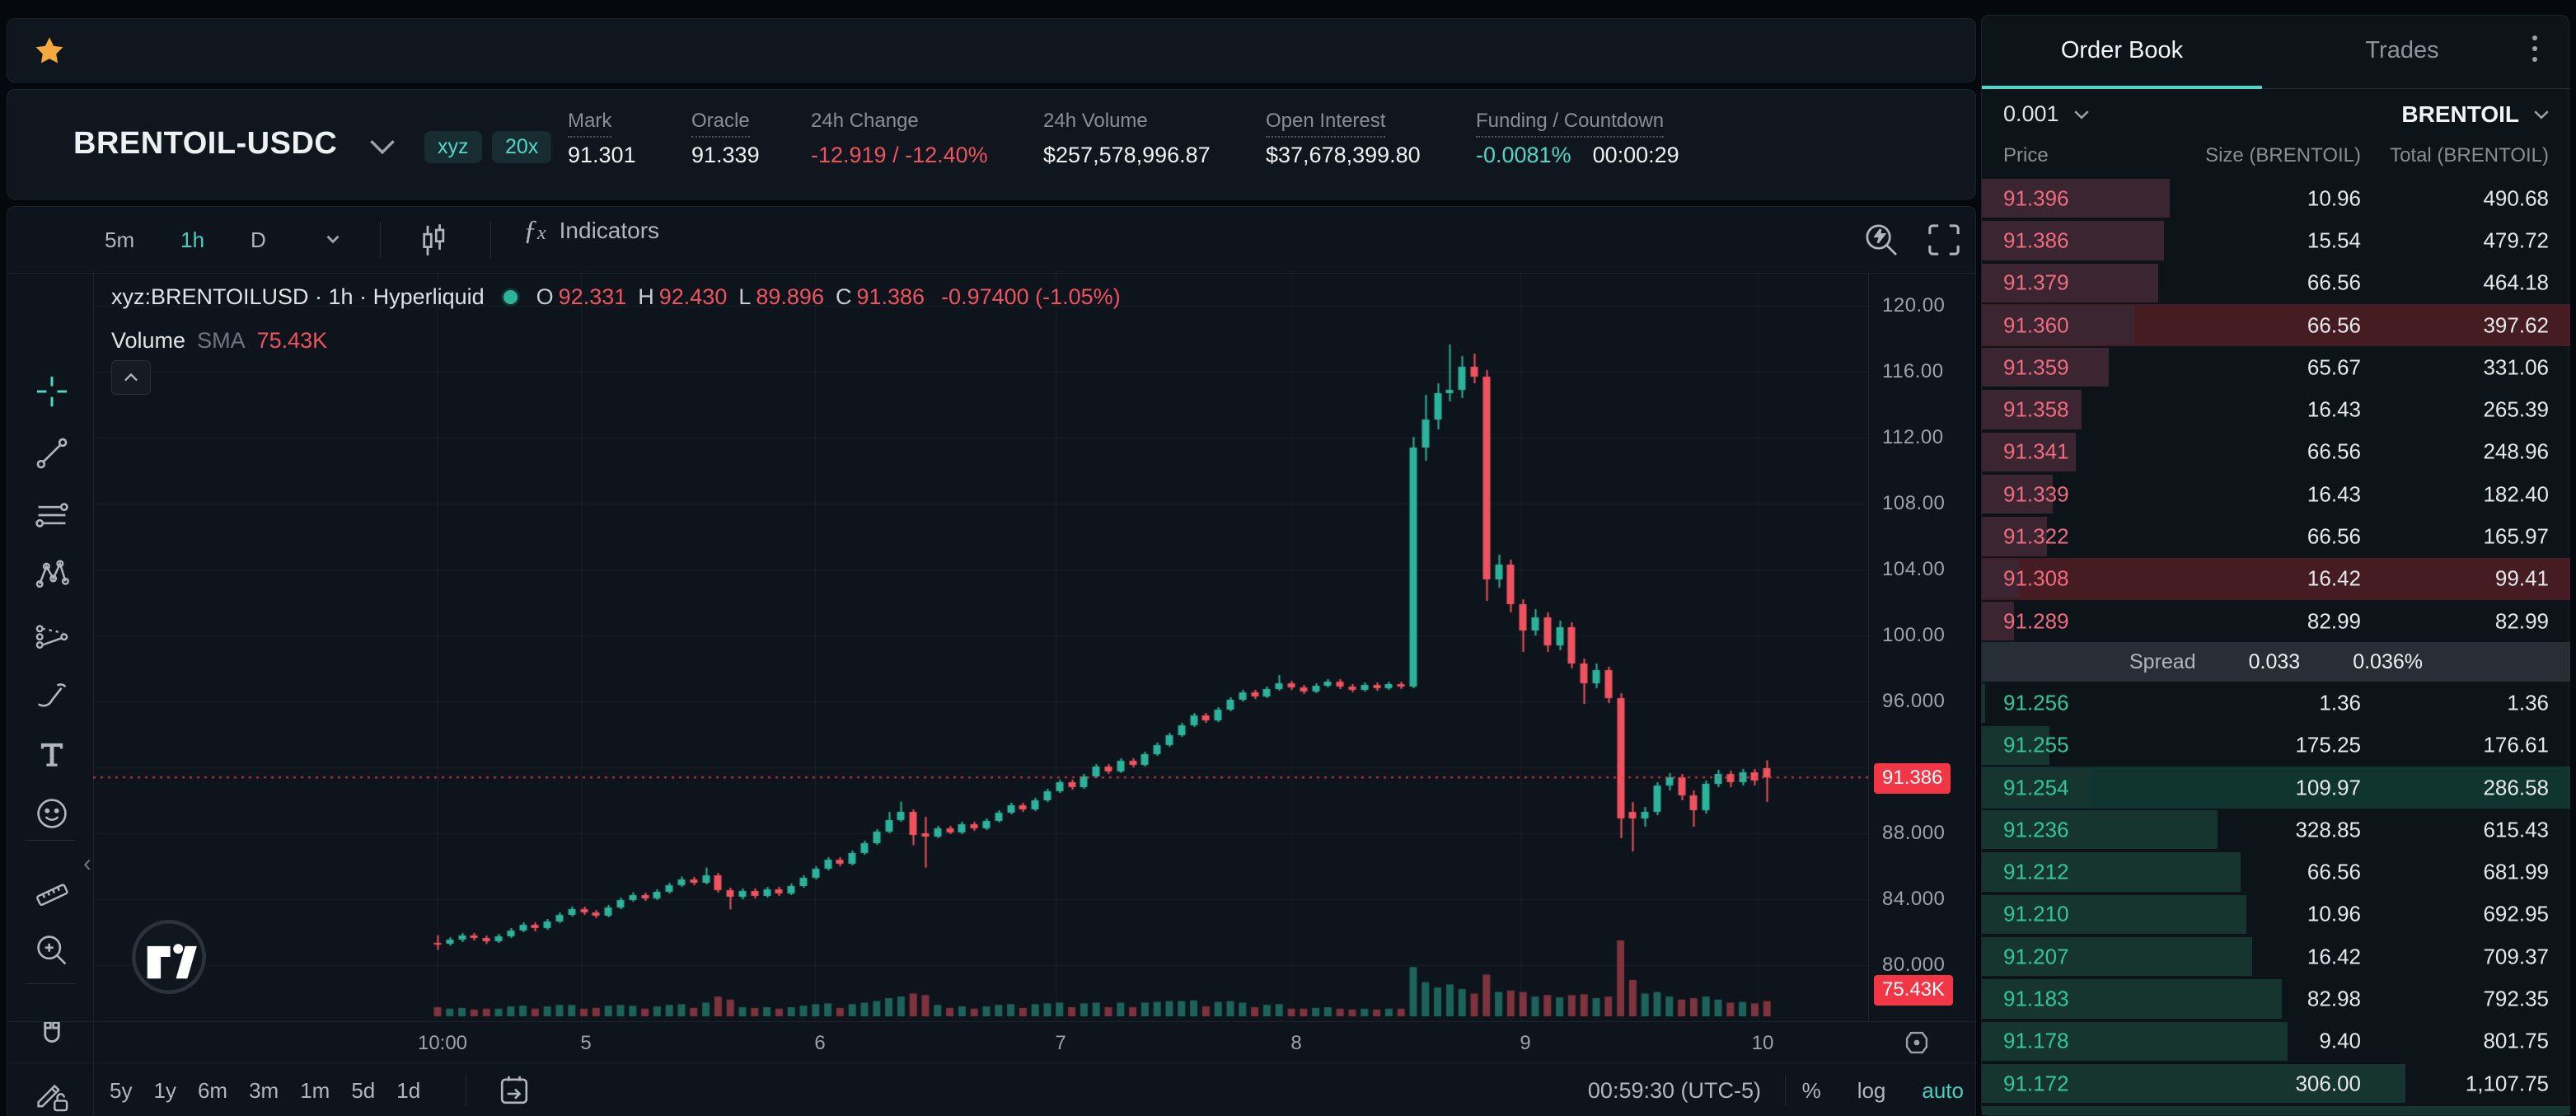  I want to click on total-cell: 490.68, so click(2516, 198).